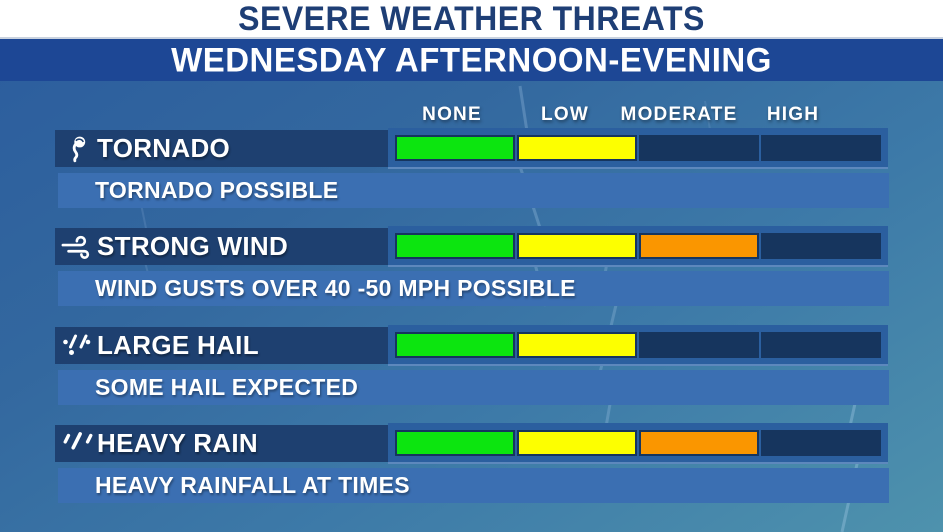 The height and width of the screenshot is (532, 943). What do you see at coordinates (78, 444) in the screenshot?
I see `rain-icon` at bounding box center [78, 444].